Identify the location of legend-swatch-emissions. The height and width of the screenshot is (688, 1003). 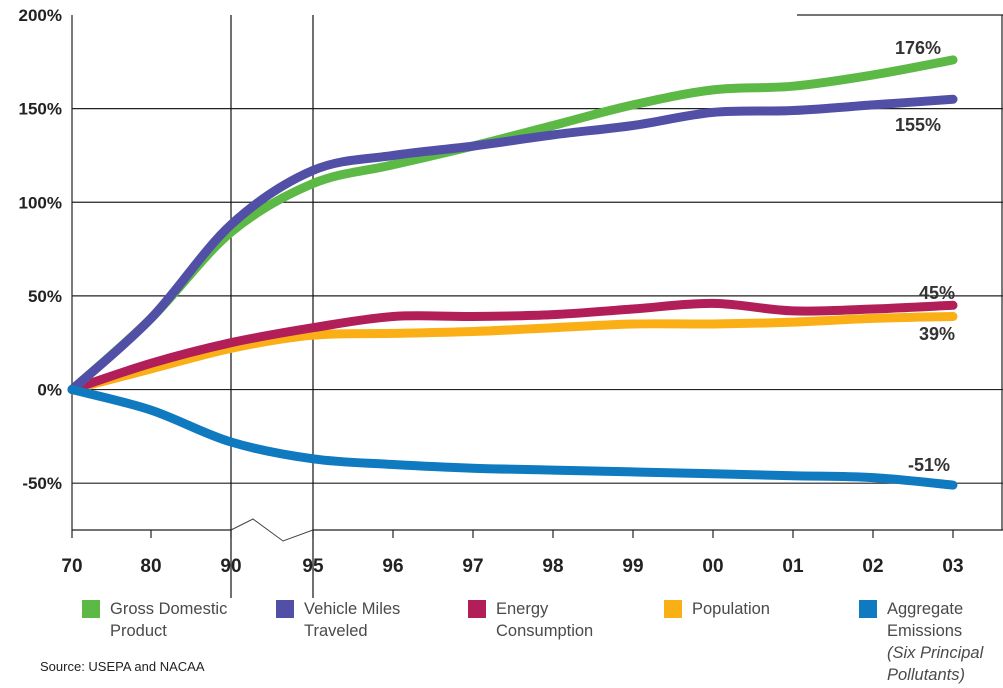
(868, 609).